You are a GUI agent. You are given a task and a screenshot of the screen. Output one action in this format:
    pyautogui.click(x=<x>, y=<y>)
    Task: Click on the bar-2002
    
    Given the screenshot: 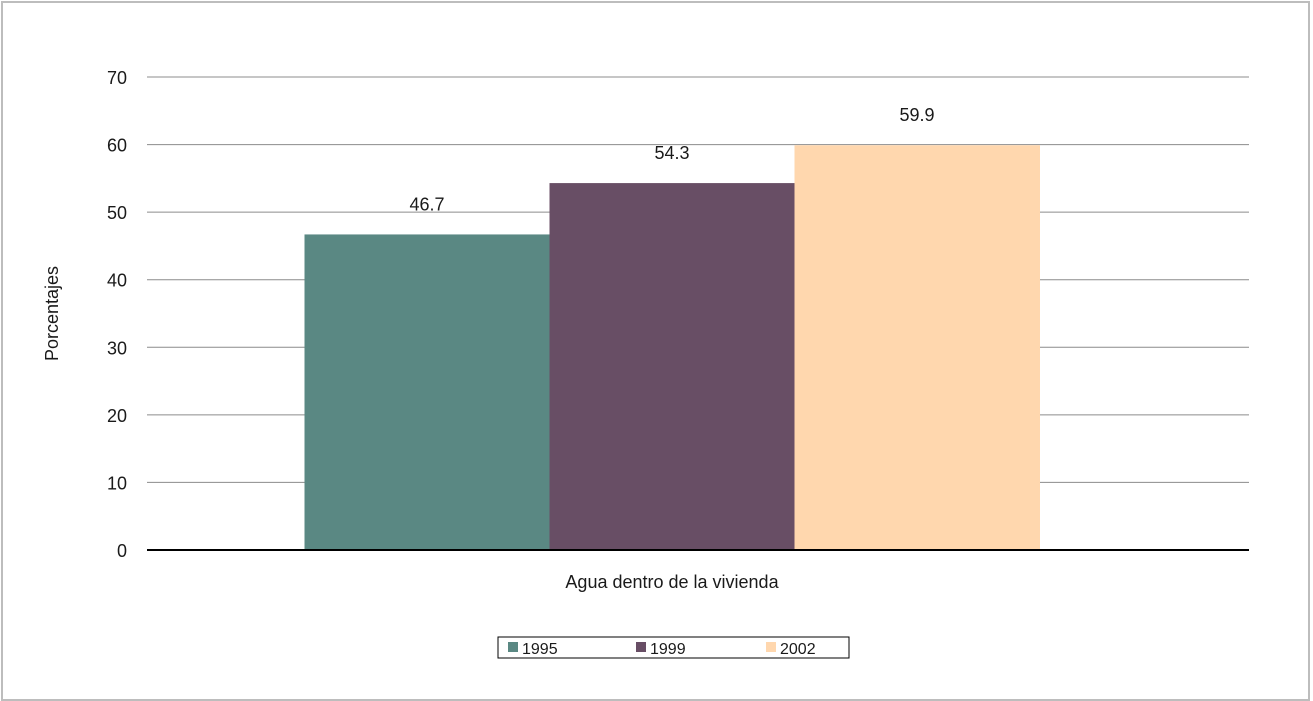 What is the action you would take?
    pyautogui.click(x=917, y=348)
    